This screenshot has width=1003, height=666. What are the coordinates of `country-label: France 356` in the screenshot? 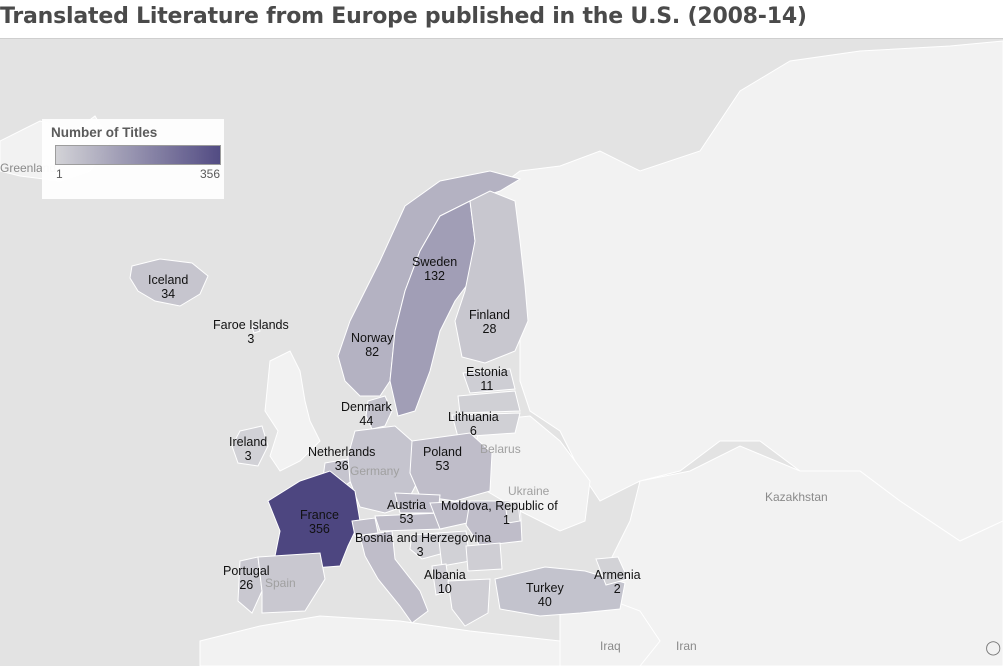 It's located at (319, 522).